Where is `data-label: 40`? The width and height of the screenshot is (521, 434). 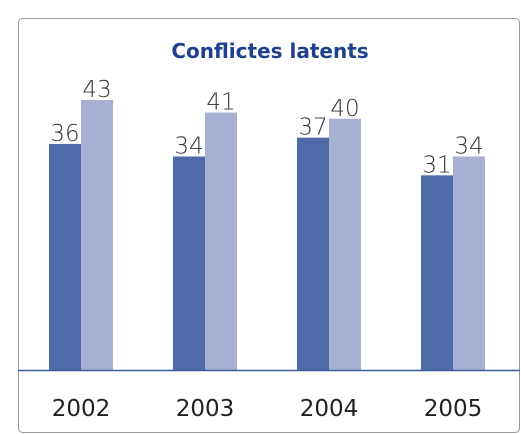
data-label: 40 is located at coordinates (344, 109).